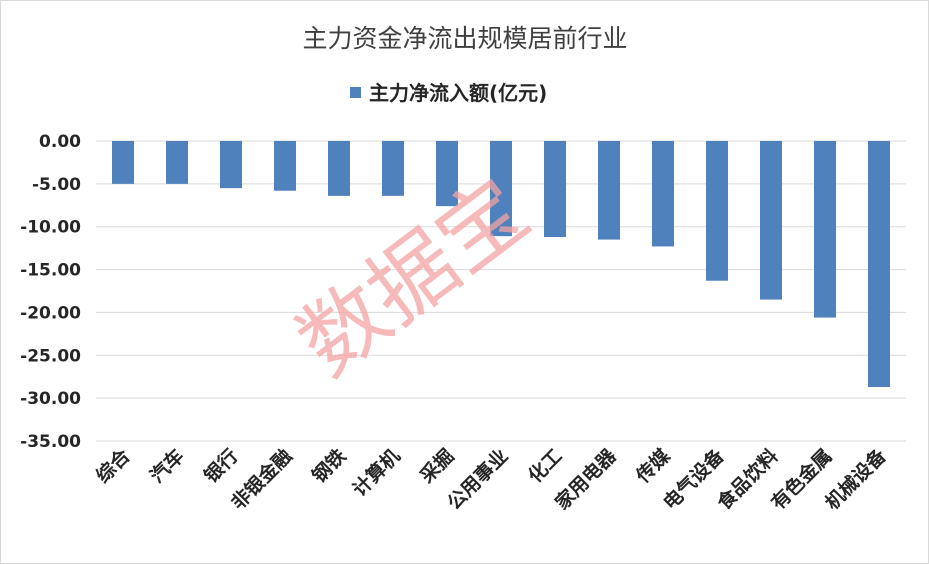 The width and height of the screenshot is (929, 564). What do you see at coordinates (586, 479) in the screenshot?
I see `x-tick-label: 家用电器` at bounding box center [586, 479].